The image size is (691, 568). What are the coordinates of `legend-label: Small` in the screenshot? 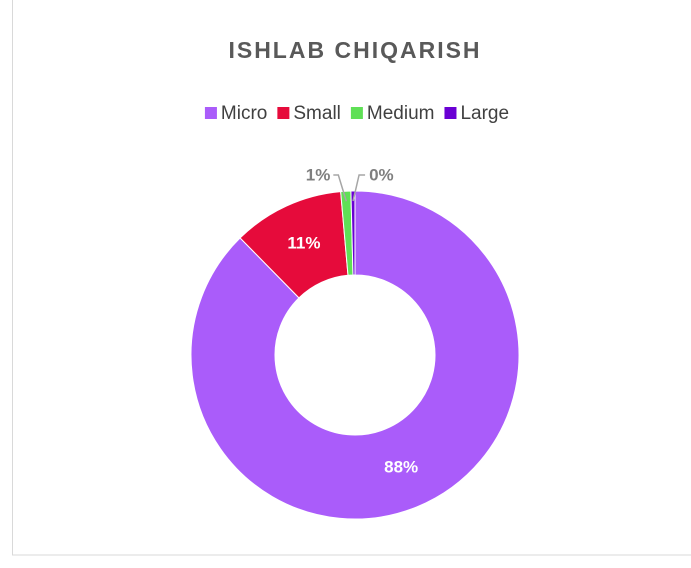 It's located at (317, 113).